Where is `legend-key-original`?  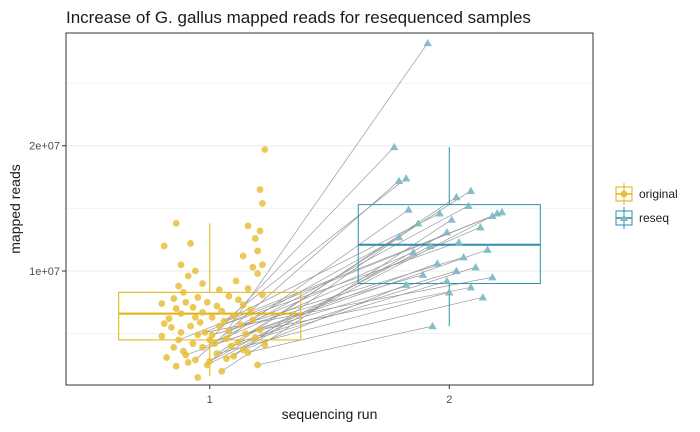
legend-key-original is located at coordinates (624, 194).